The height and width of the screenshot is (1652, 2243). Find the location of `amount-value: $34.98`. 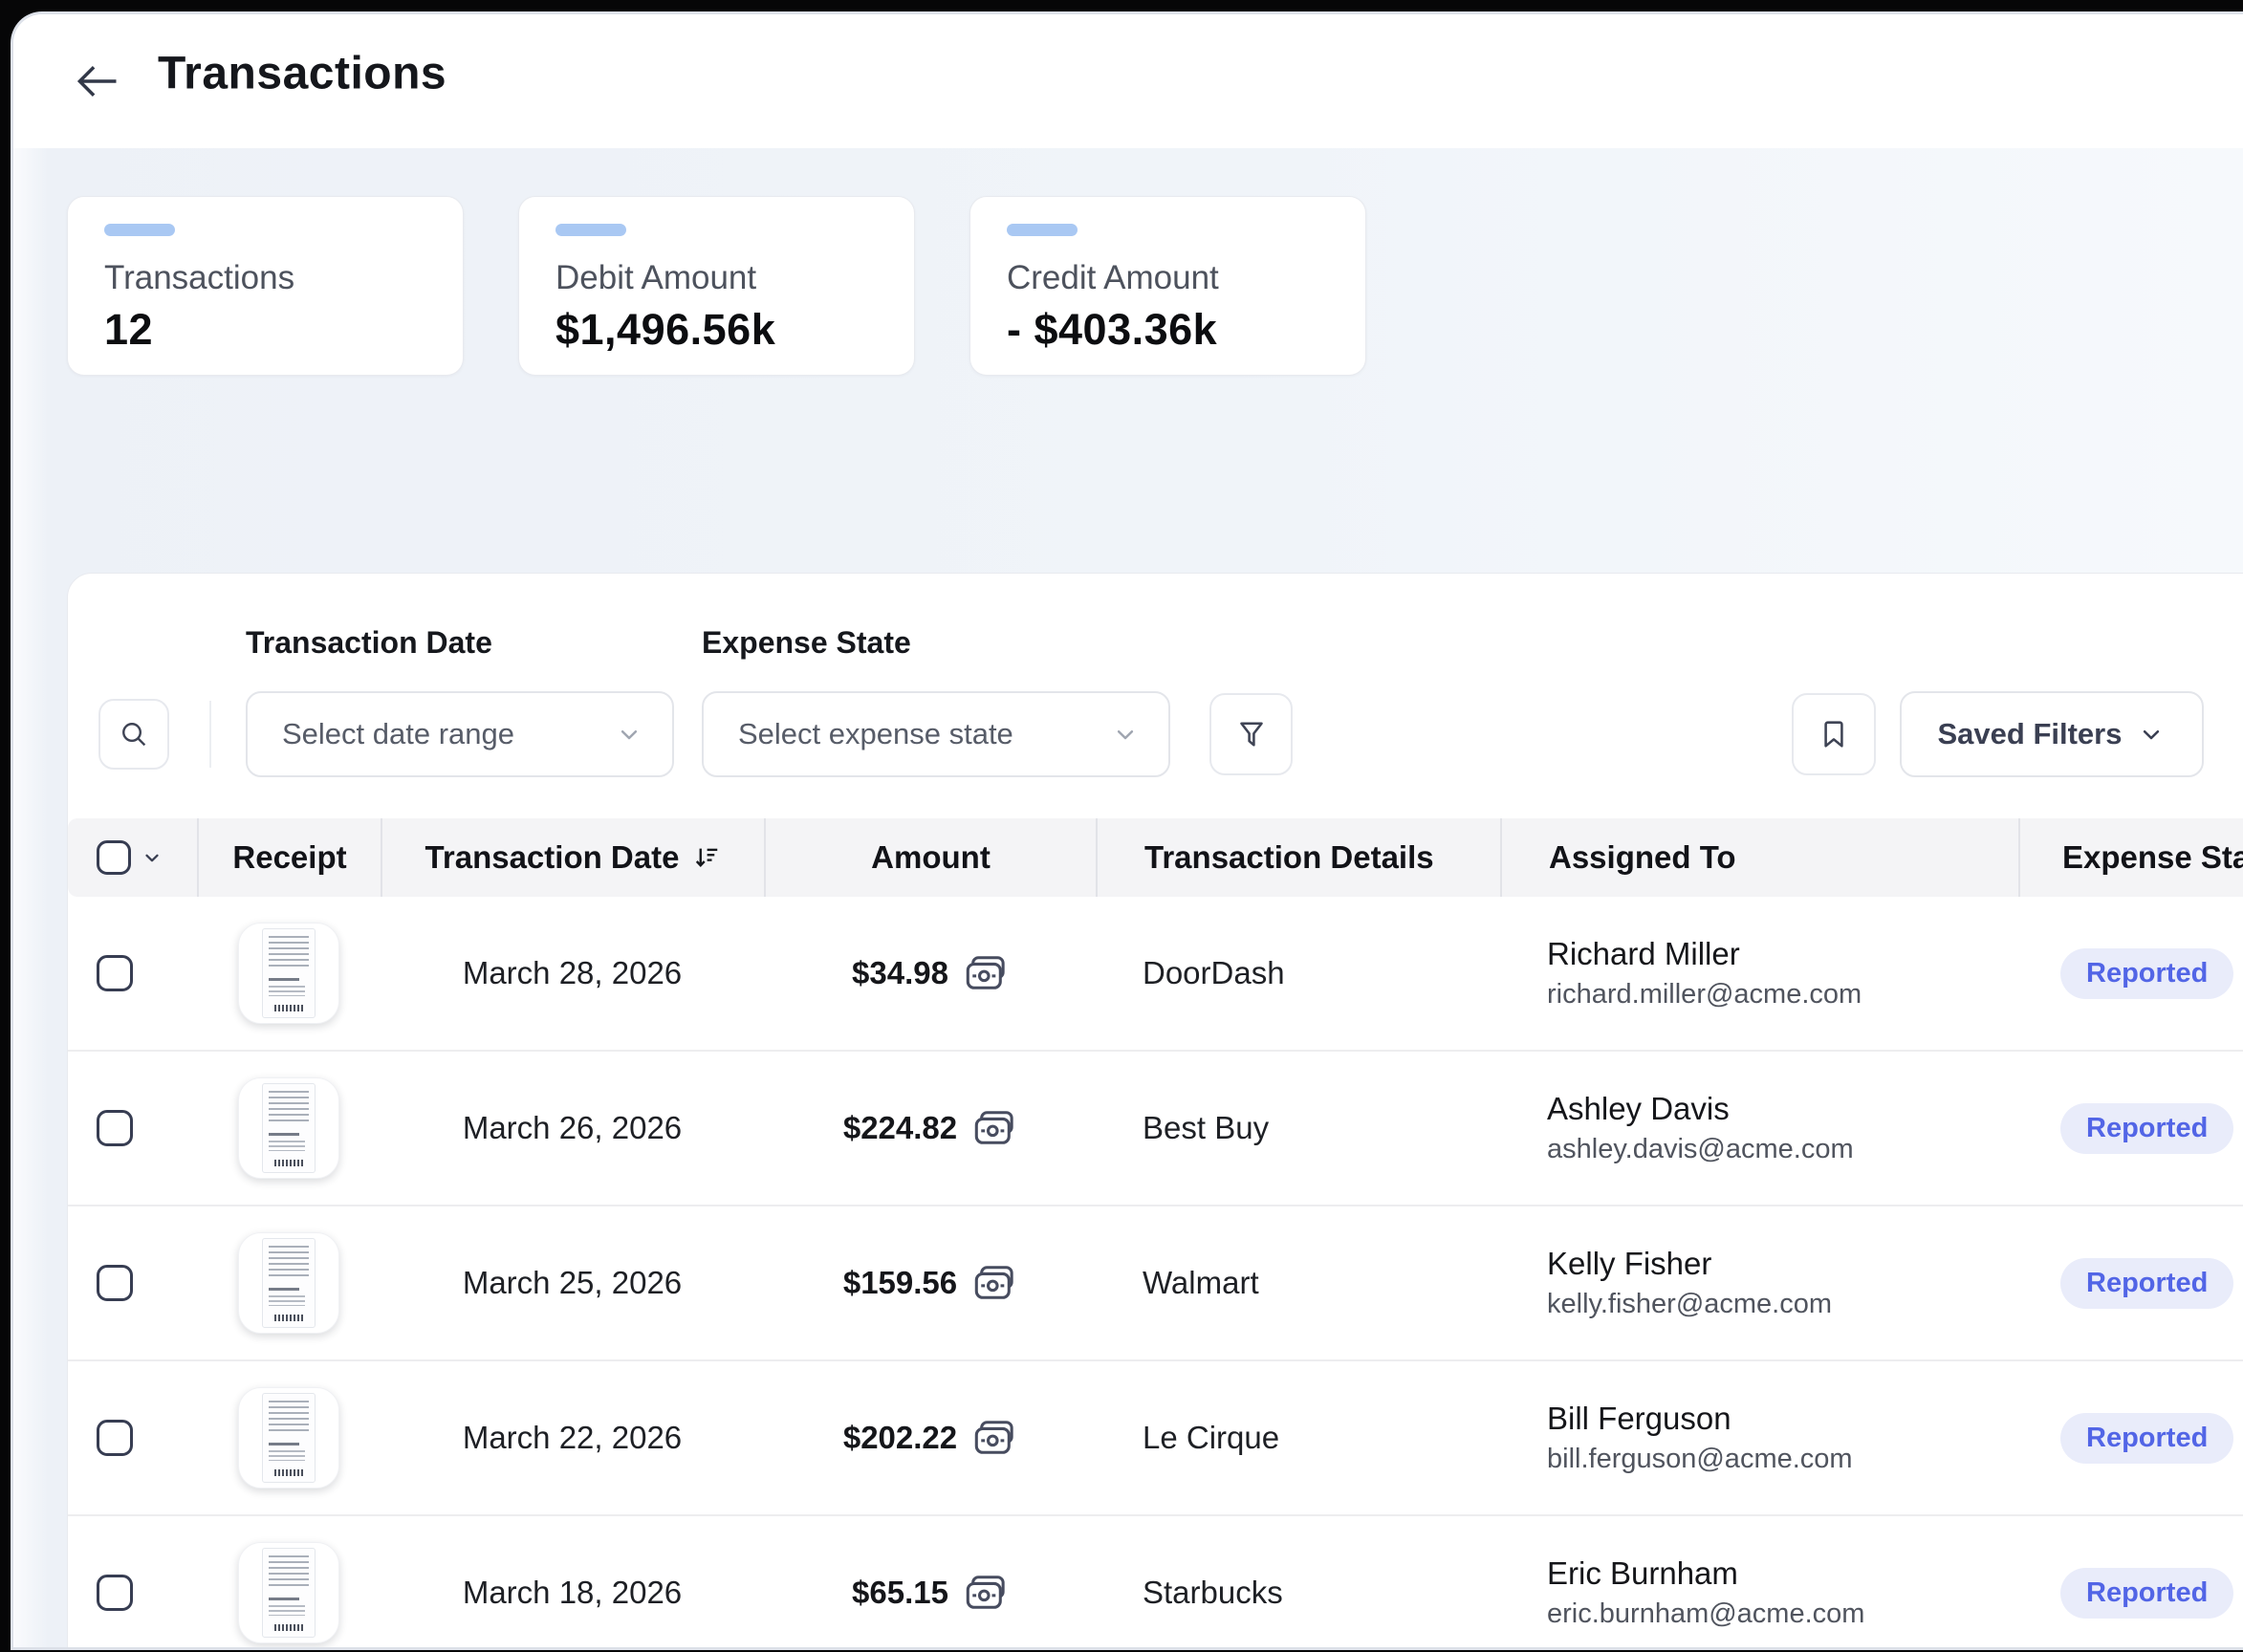

amount-value: $34.98 is located at coordinates (900, 972).